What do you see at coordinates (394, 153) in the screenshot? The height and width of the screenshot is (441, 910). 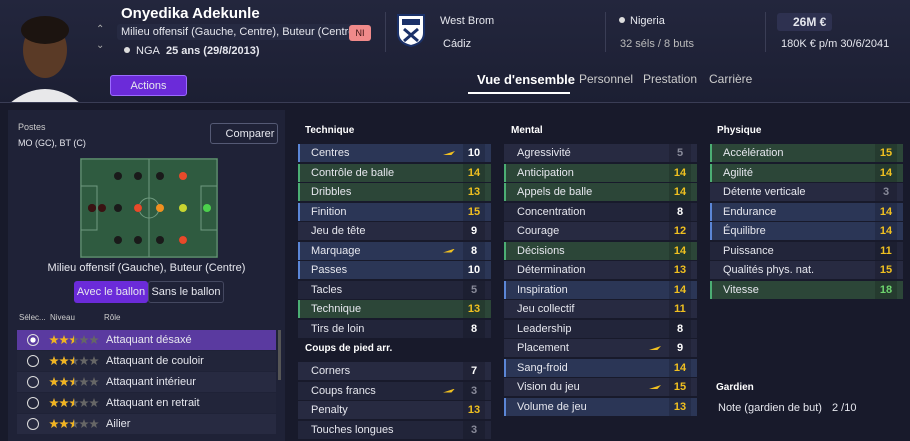 I see `attribute-row: Centres 10` at bounding box center [394, 153].